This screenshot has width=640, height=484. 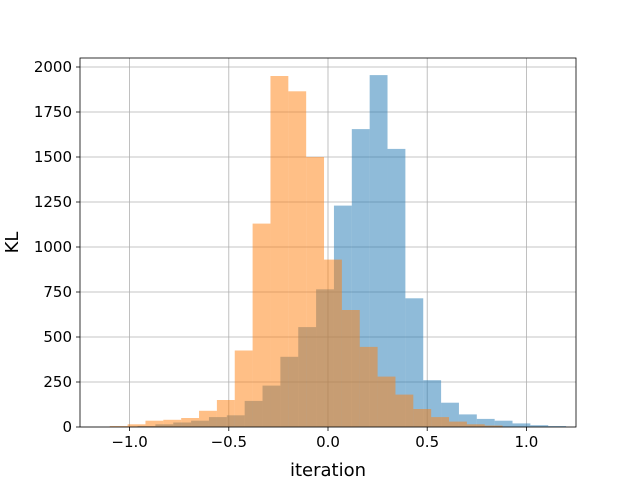 I want to click on x-tick-label: 0.0, so click(x=328, y=442).